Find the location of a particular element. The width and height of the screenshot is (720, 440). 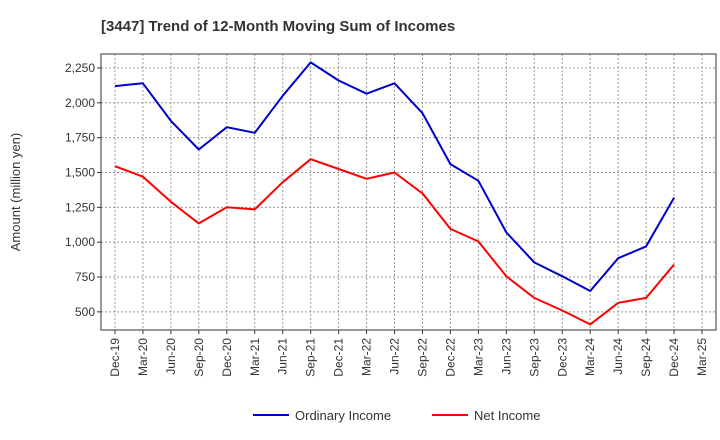

x-tick-label: Dec-20 is located at coordinates (227, 357).